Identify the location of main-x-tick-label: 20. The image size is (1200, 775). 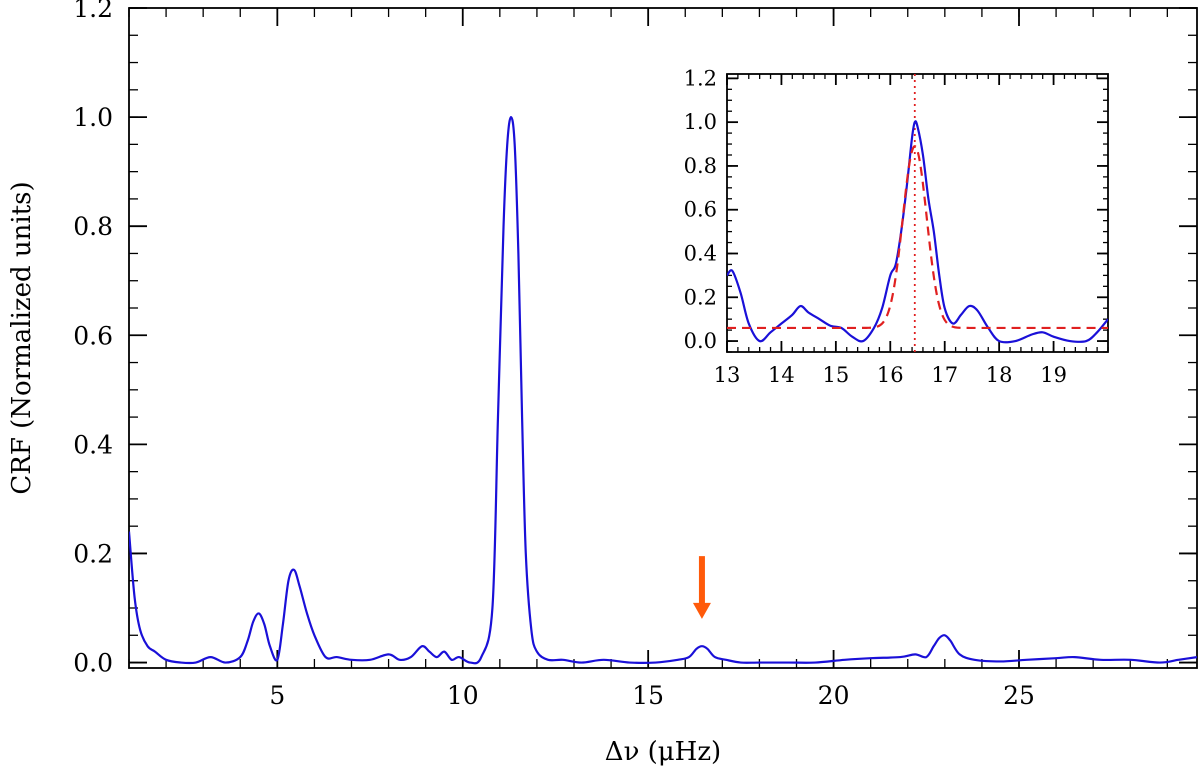
(834, 695).